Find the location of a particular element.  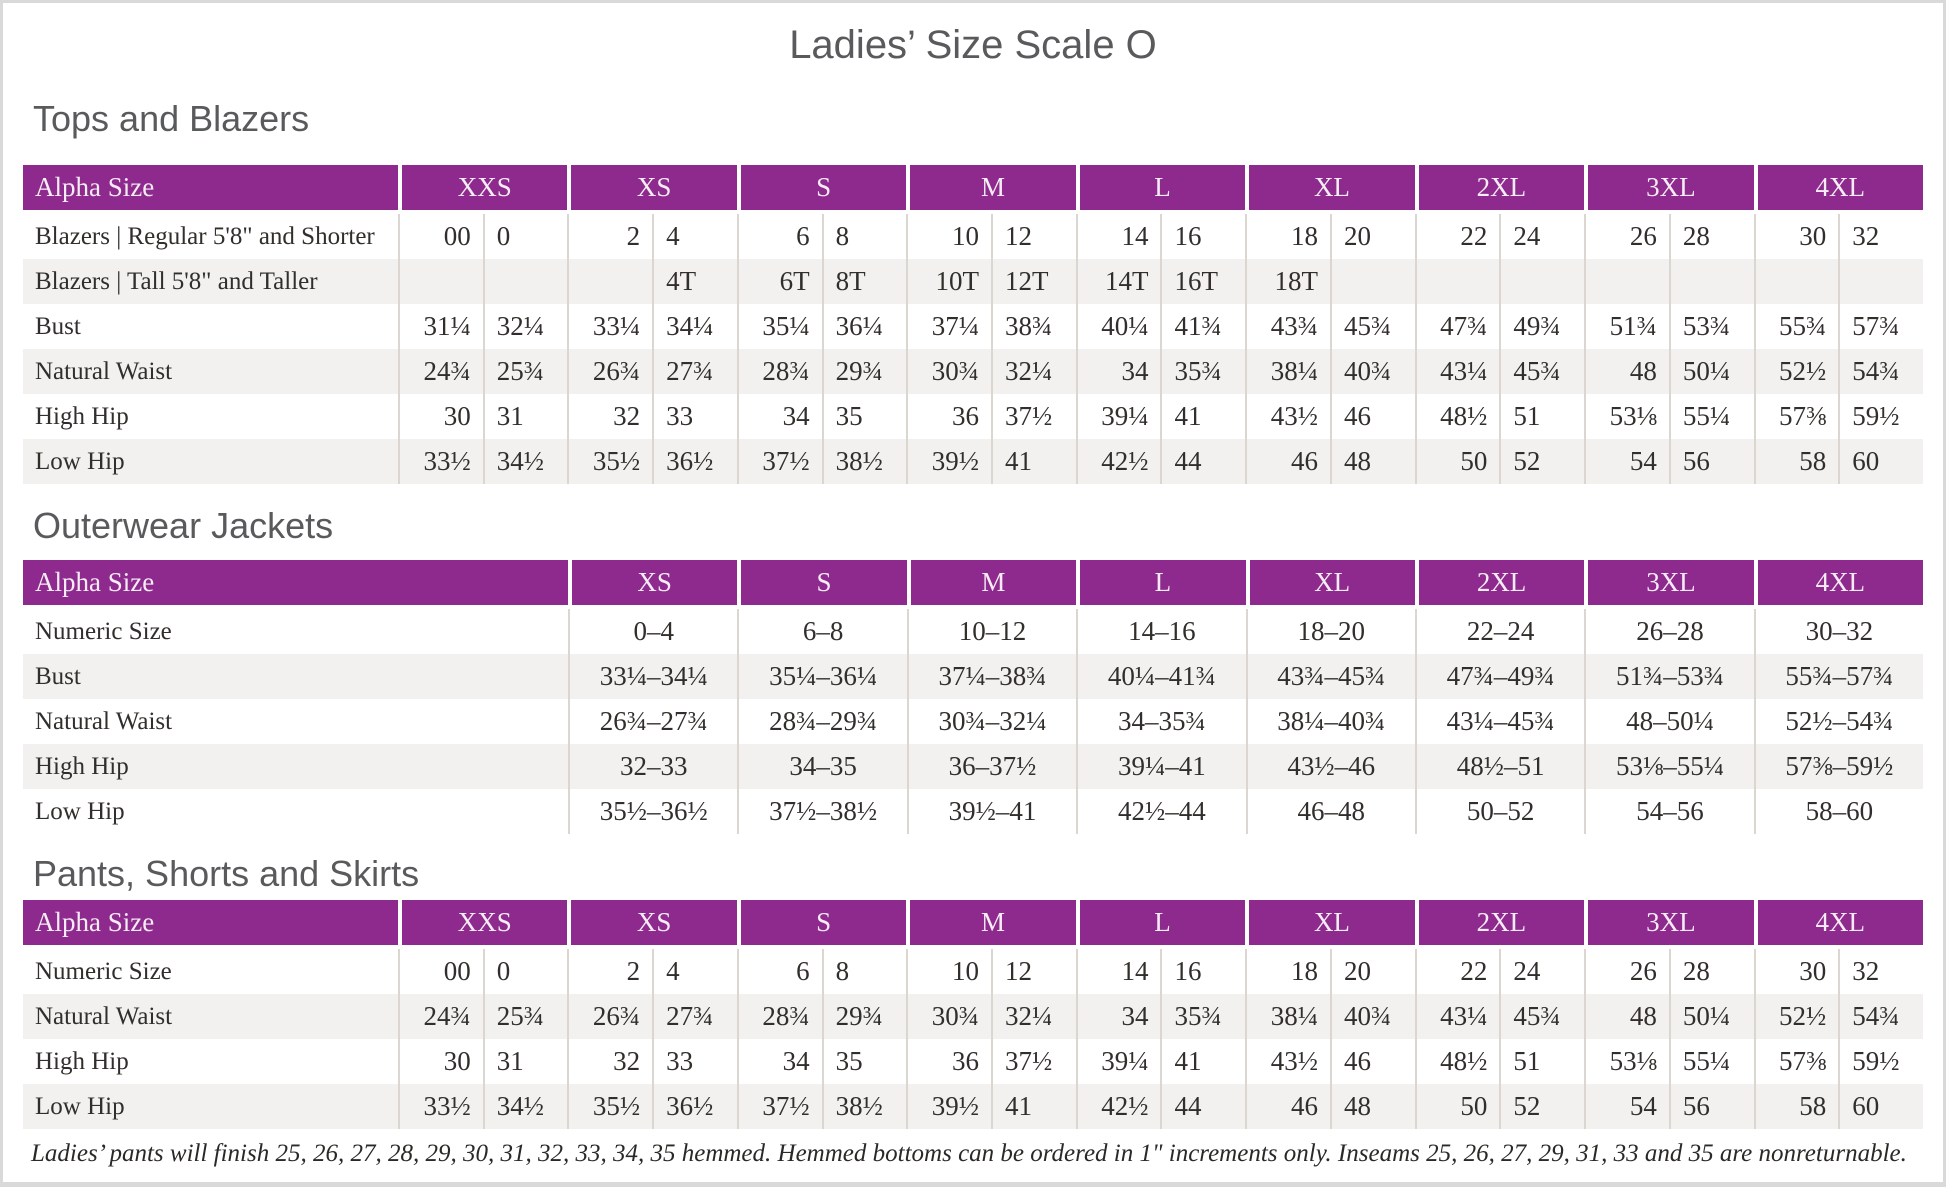

size-cell: 30¾–32¼ is located at coordinates (991, 721).